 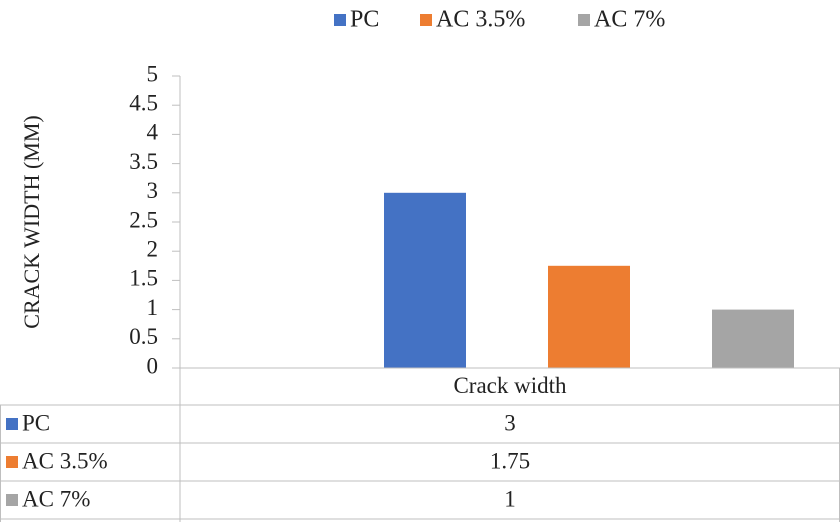 What do you see at coordinates (425, 280) in the screenshot?
I see `bar-pc` at bounding box center [425, 280].